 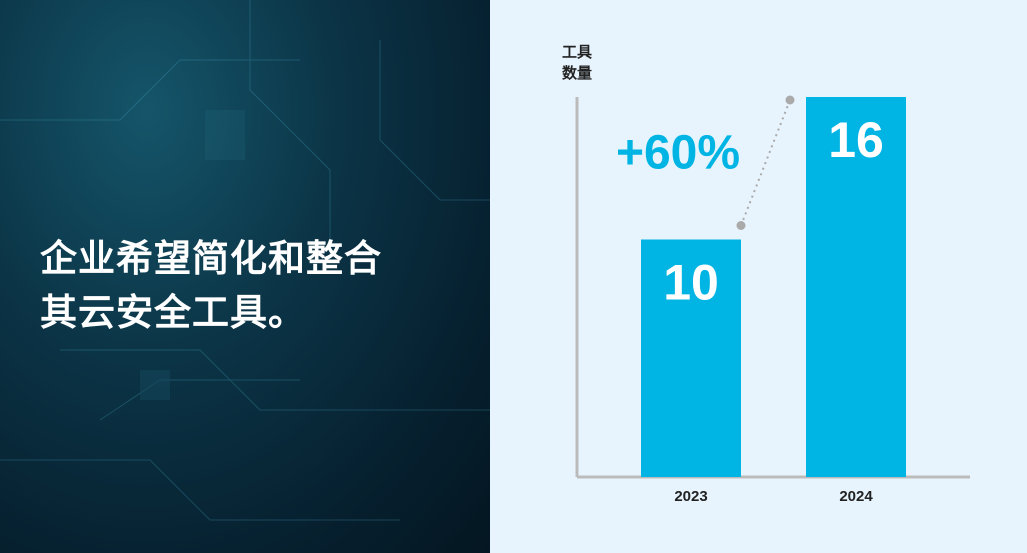 I want to click on x-tick-label: 2024, so click(x=856, y=496).